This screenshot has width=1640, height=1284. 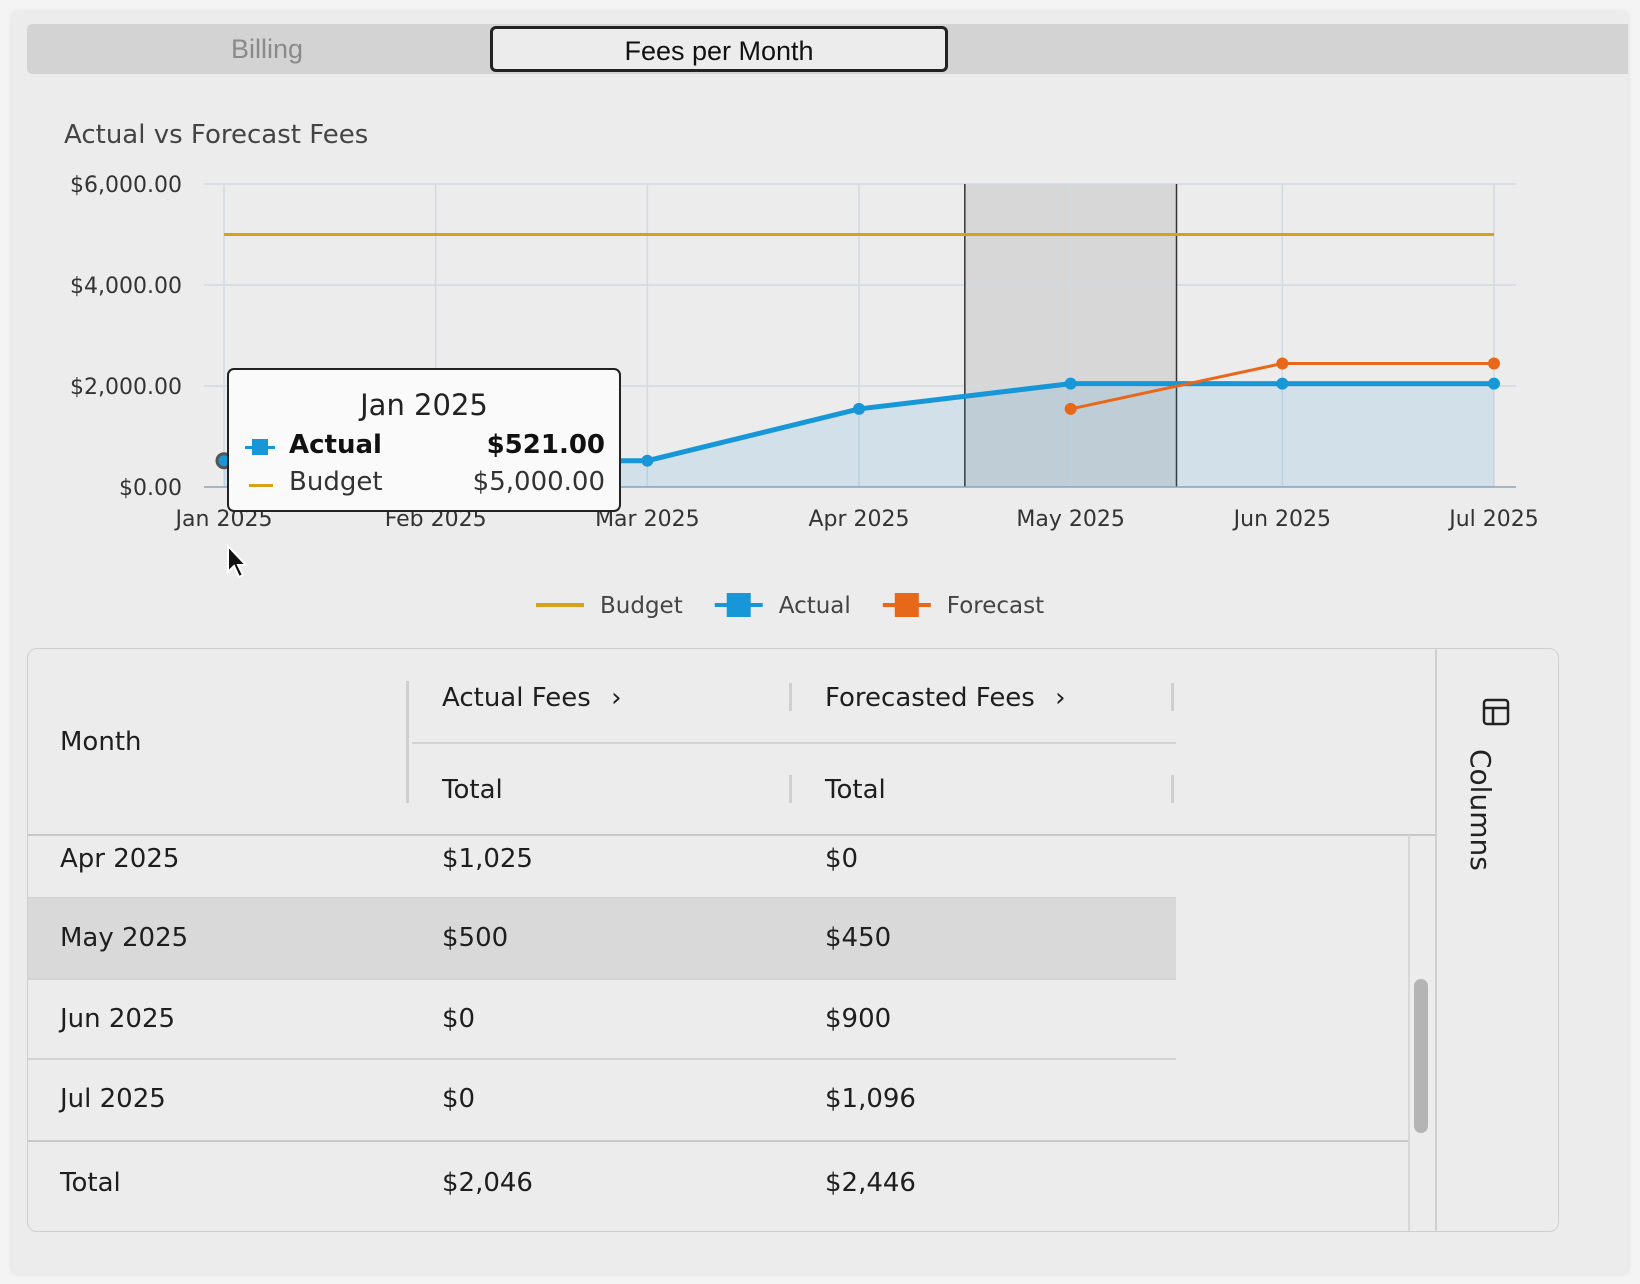 I want to click on header-actual-fees-group: Actual Fees ›, so click(x=531, y=698).